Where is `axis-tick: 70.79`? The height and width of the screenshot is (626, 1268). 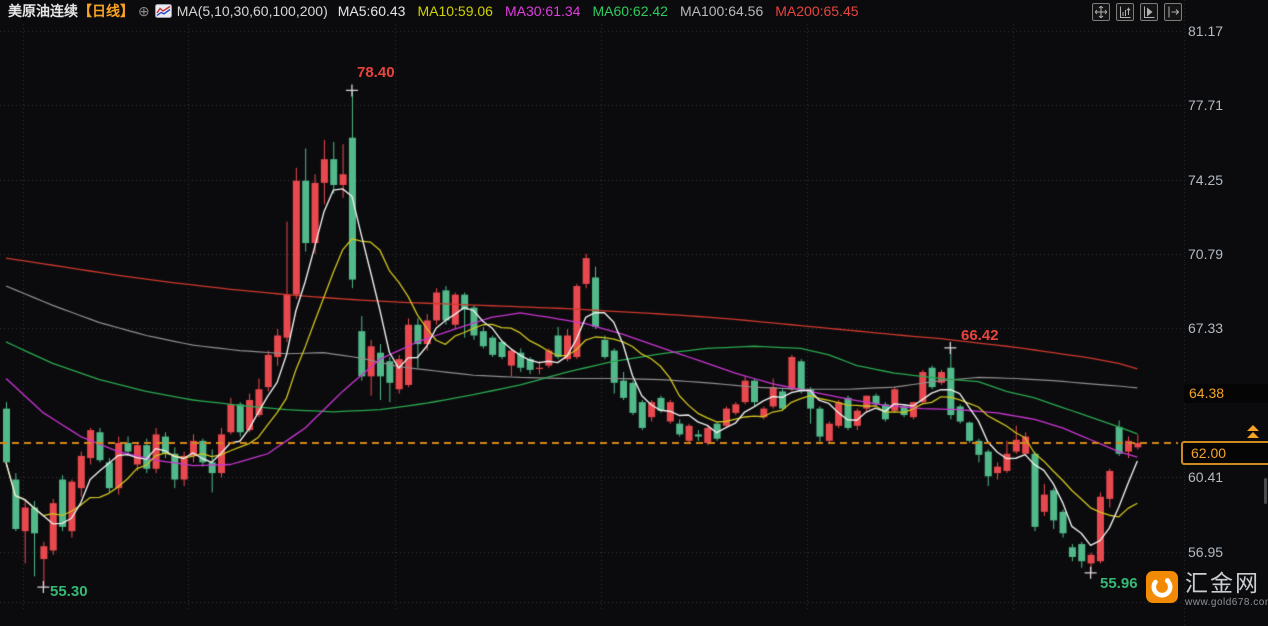 axis-tick: 70.79 is located at coordinates (1206, 254).